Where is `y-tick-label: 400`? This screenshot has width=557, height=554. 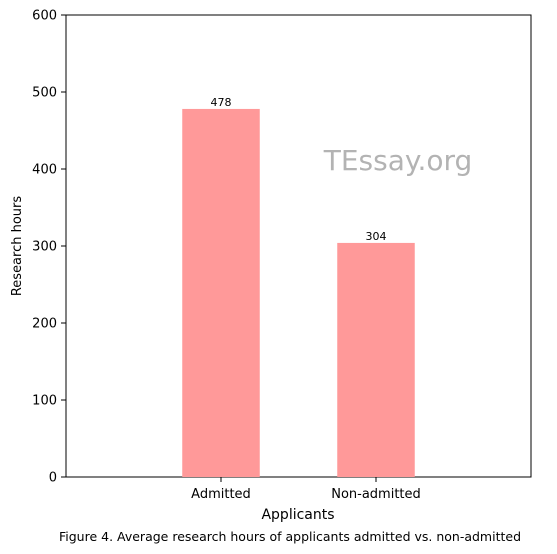 y-tick-label: 400 is located at coordinates (44, 170).